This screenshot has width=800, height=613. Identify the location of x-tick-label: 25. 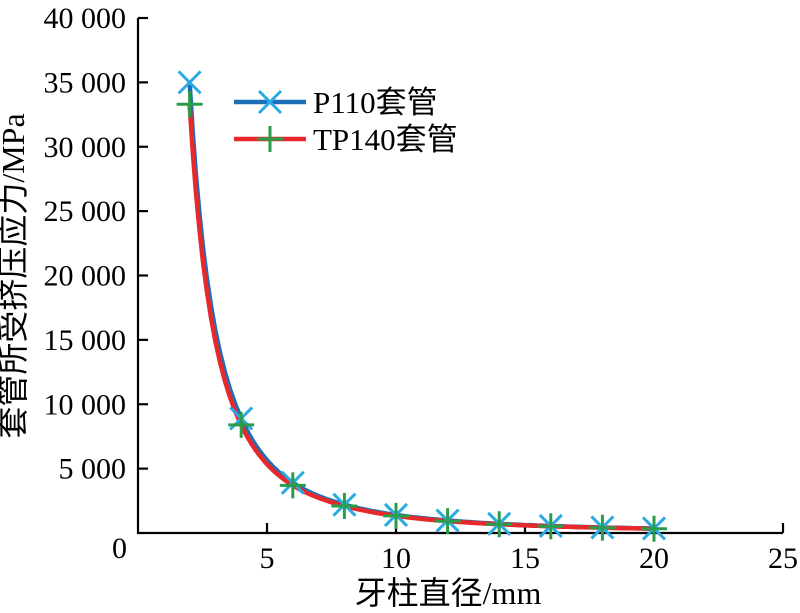
(783, 558).